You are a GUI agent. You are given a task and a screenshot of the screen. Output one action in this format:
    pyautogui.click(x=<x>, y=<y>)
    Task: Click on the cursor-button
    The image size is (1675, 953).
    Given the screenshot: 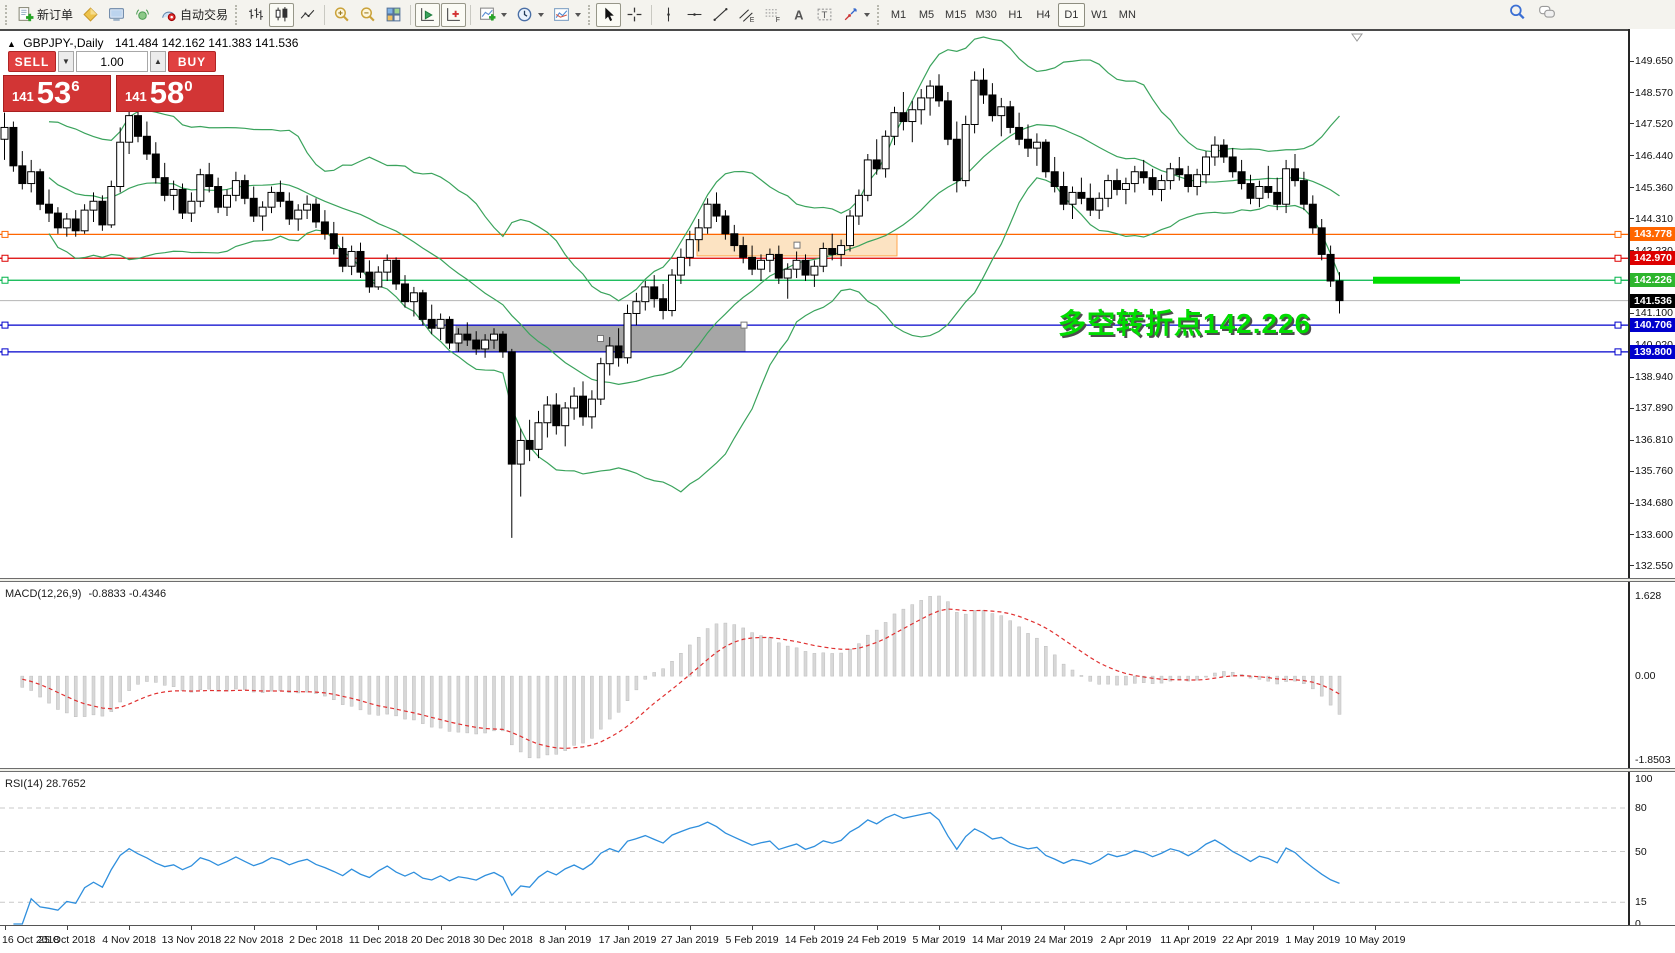 What is the action you would take?
    pyautogui.click(x=609, y=14)
    